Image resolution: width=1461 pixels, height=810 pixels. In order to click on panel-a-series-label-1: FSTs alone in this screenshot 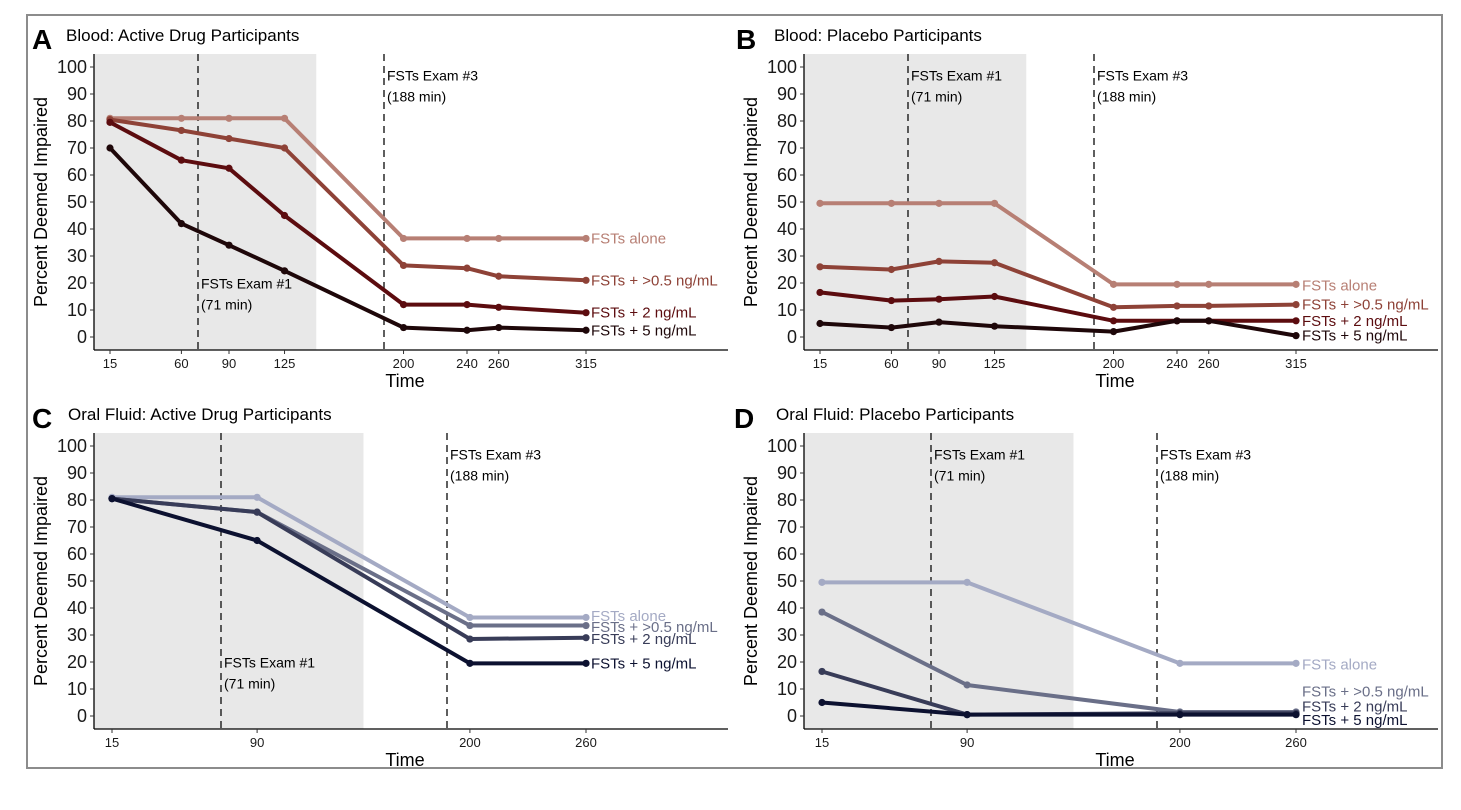, I will do `click(628, 238)`.